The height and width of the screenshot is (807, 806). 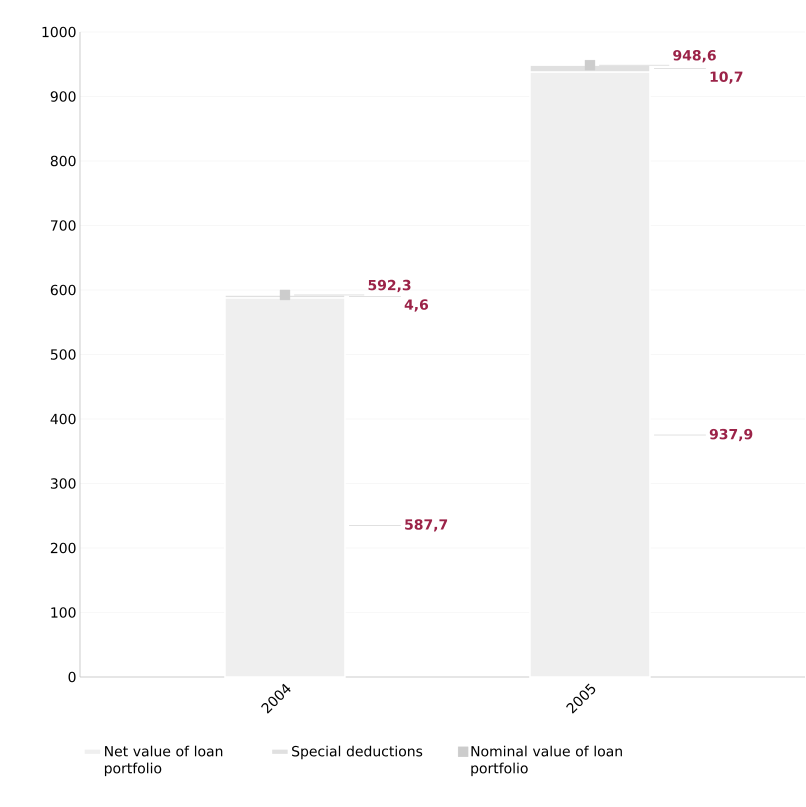 I want to click on legend-label: Net value of loan portfolio, so click(x=163, y=761).